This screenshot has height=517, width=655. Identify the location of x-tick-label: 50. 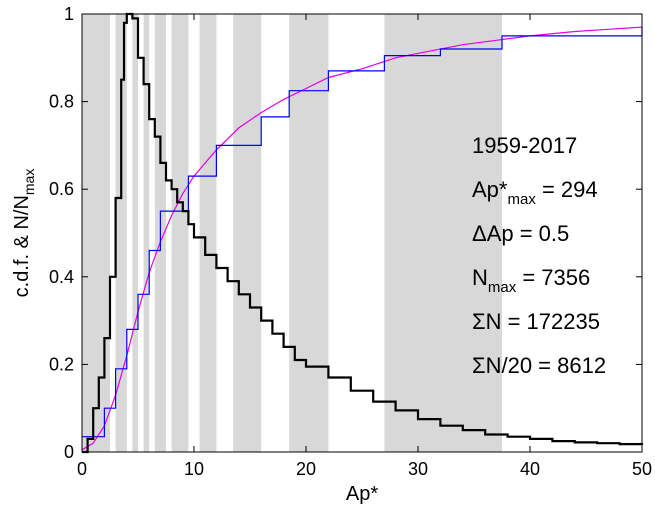
(642, 469).